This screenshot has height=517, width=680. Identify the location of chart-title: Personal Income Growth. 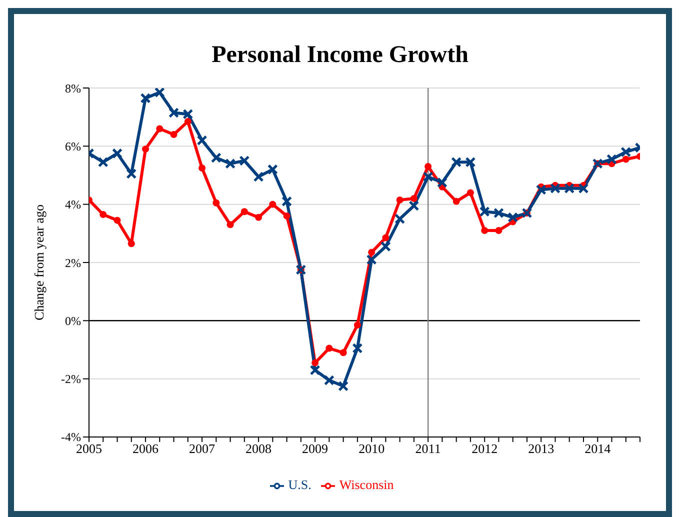
(340, 56).